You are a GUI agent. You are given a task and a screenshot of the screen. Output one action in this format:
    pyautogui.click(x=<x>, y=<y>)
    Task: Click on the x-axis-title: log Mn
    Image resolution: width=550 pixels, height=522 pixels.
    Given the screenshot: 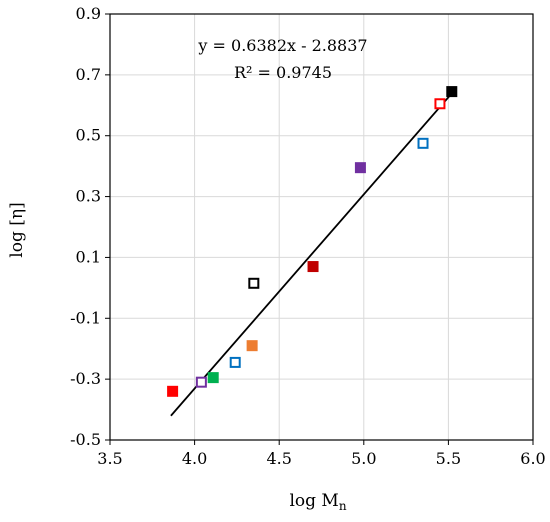 What is the action you would take?
    pyautogui.click(x=317, y=502)
    